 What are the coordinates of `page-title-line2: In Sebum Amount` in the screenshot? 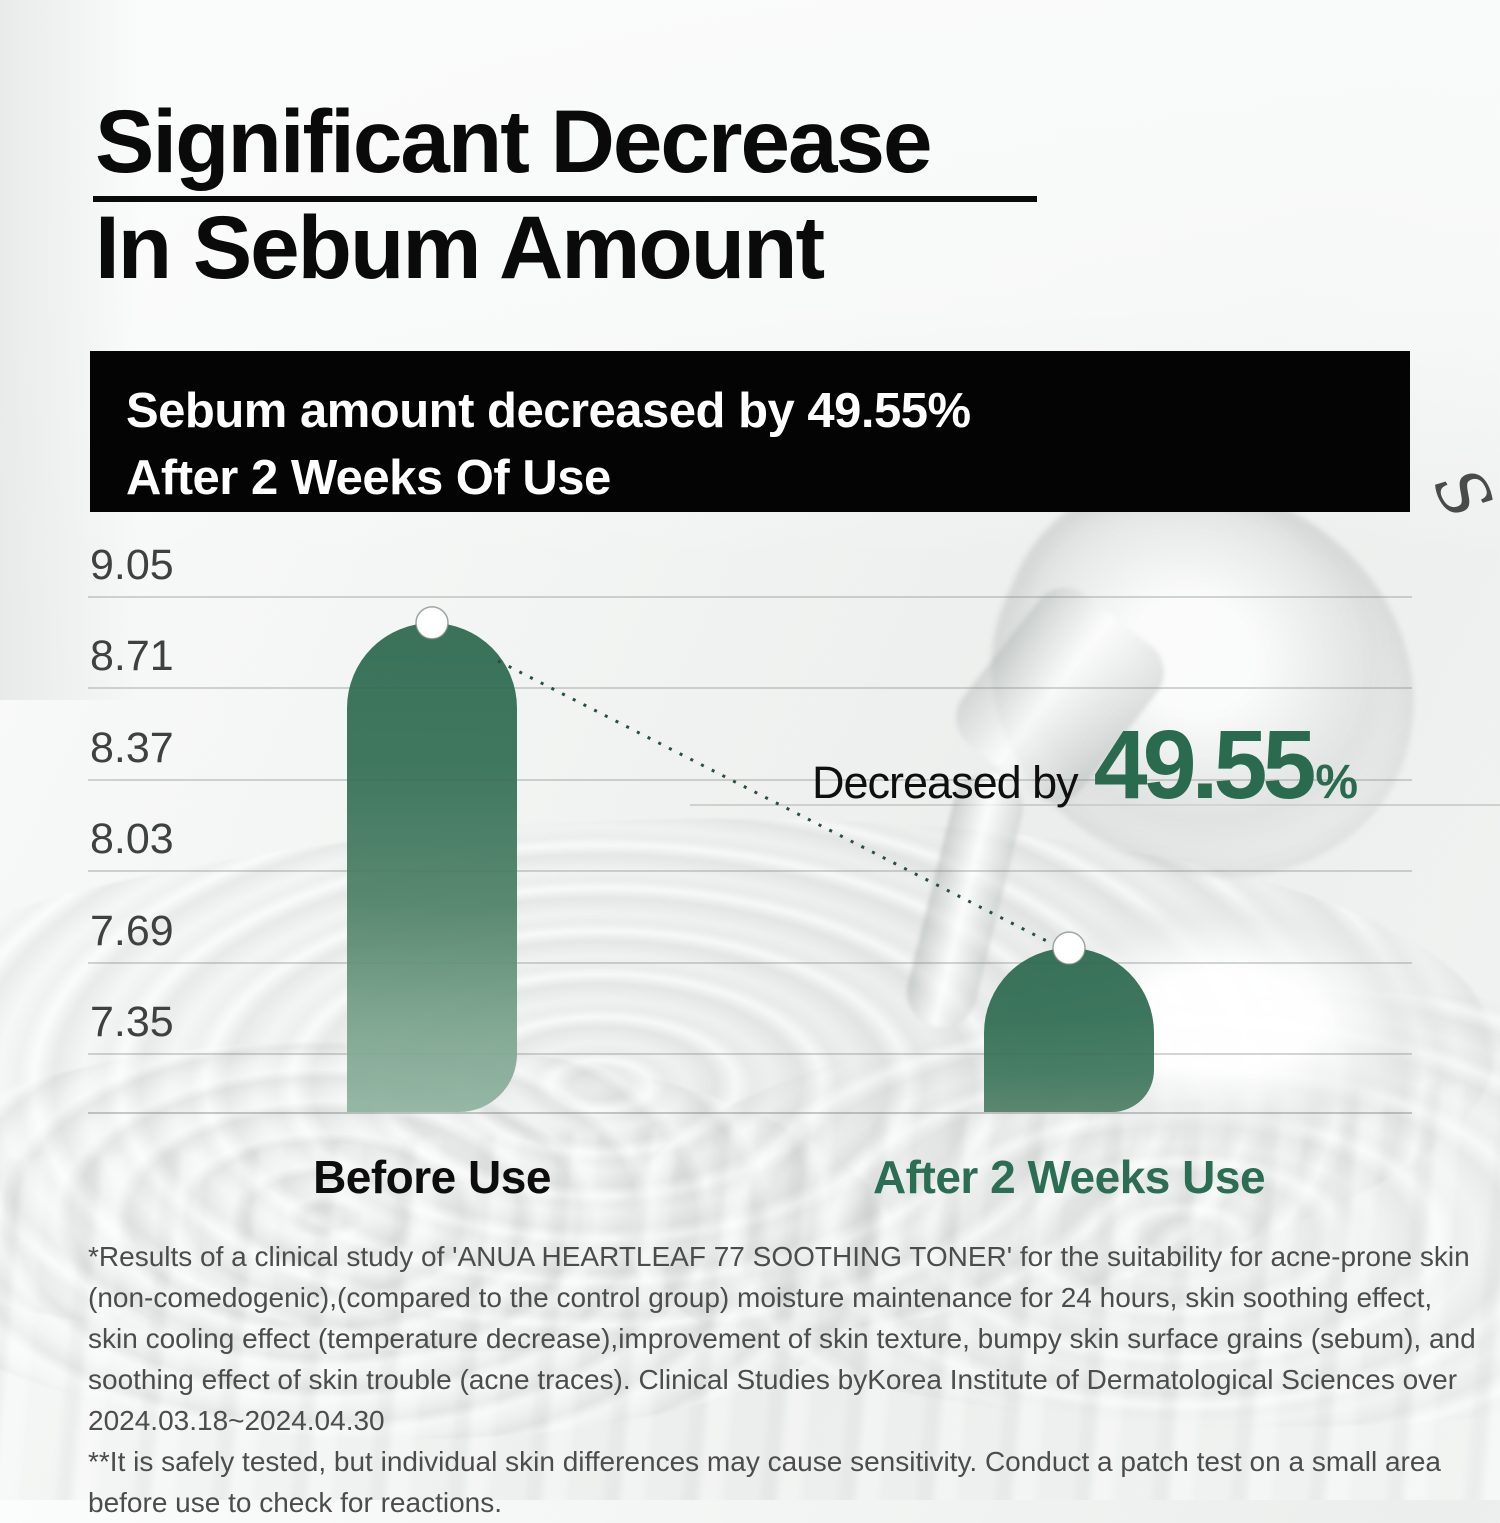 It's located at (460, 247).